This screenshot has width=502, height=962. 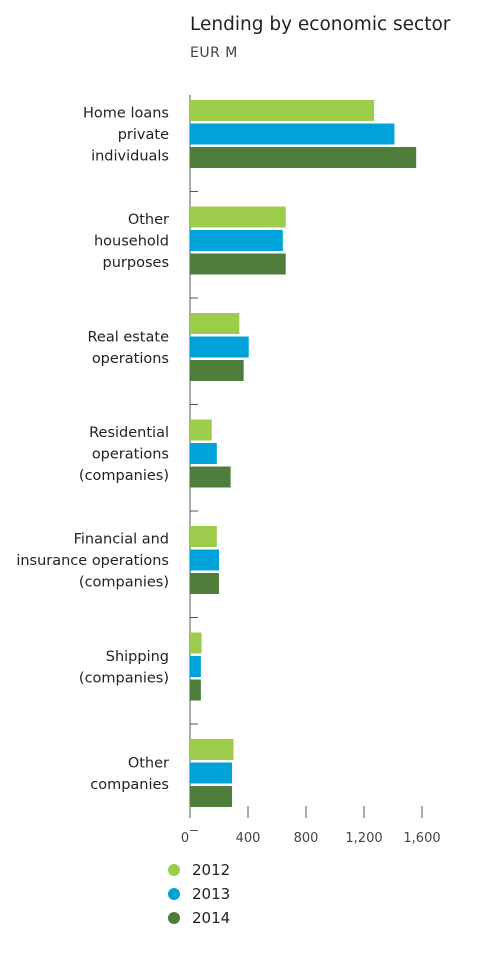 I want to click on category-label: Financial and, so click(x=121, y=540).